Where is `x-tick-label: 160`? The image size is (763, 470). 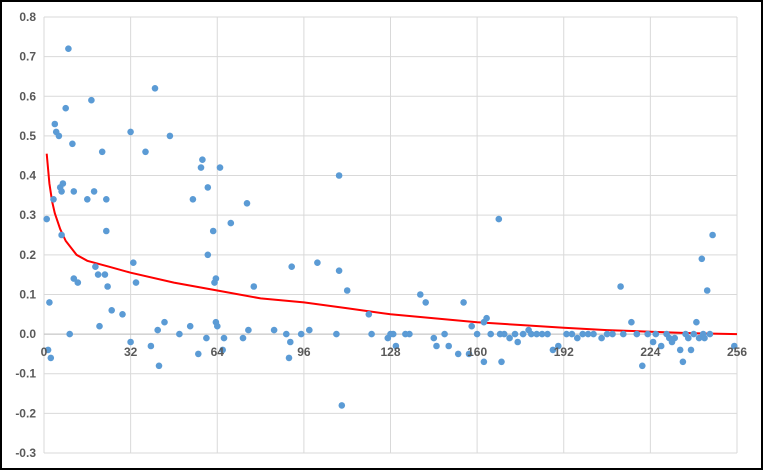 x-tick-label: 160 is located at coordinates (477, 352).